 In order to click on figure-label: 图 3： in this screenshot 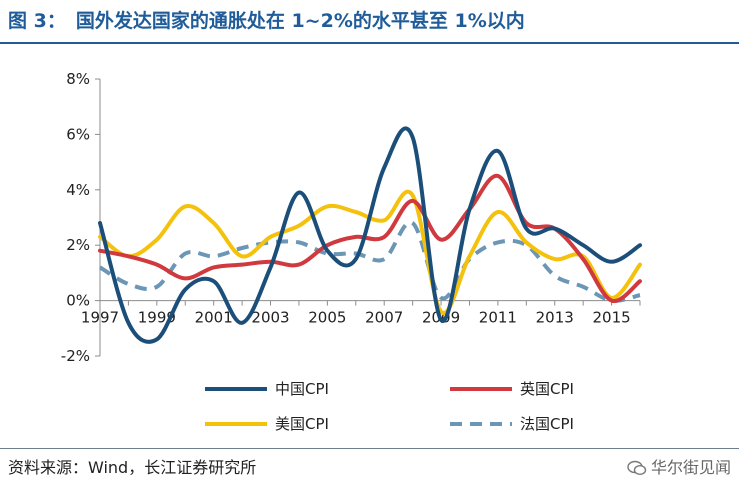, I will do `click(37, 21)`.